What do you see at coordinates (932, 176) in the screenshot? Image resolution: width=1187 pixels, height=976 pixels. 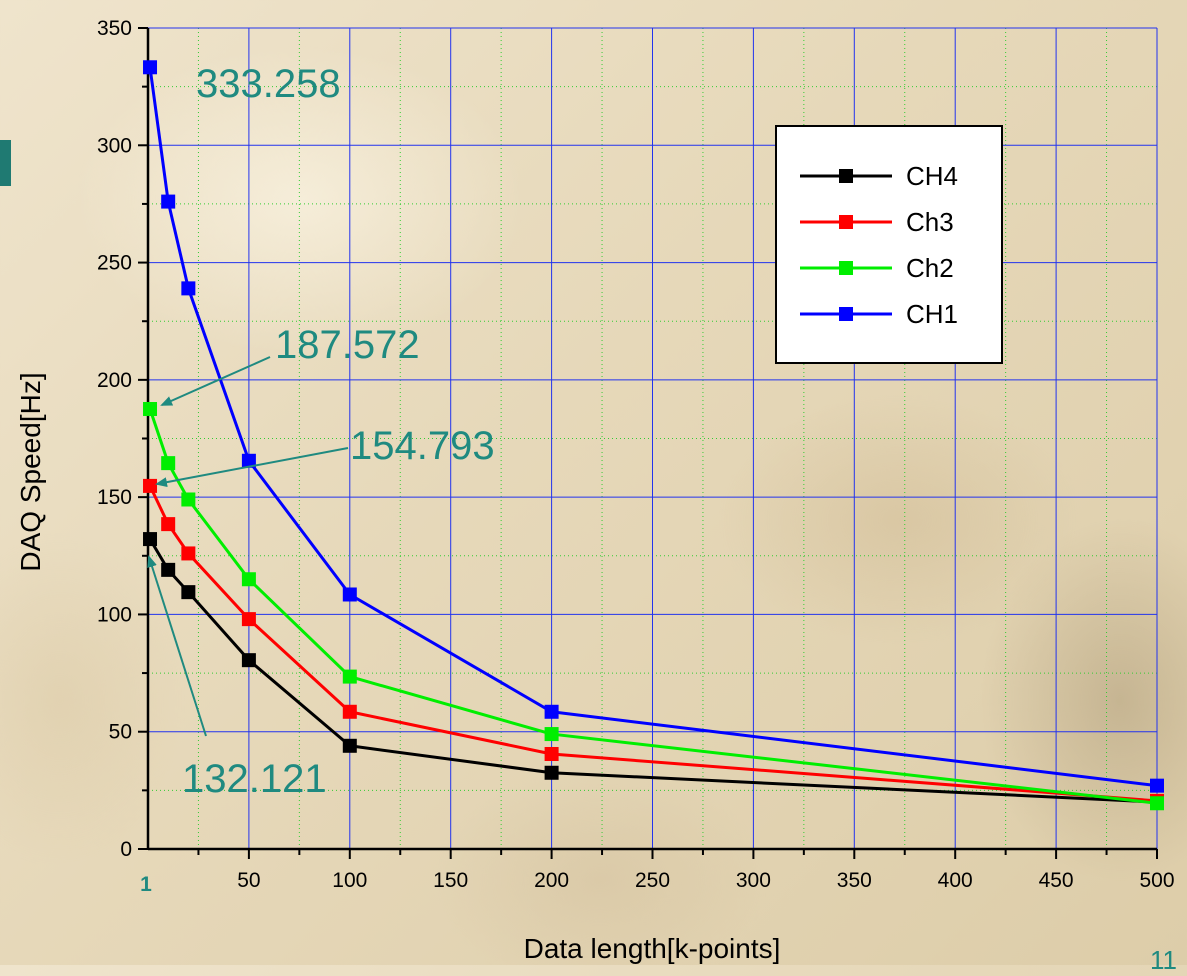 I see `legend-label-ch4: CH4` at bounding box center [932, 176].